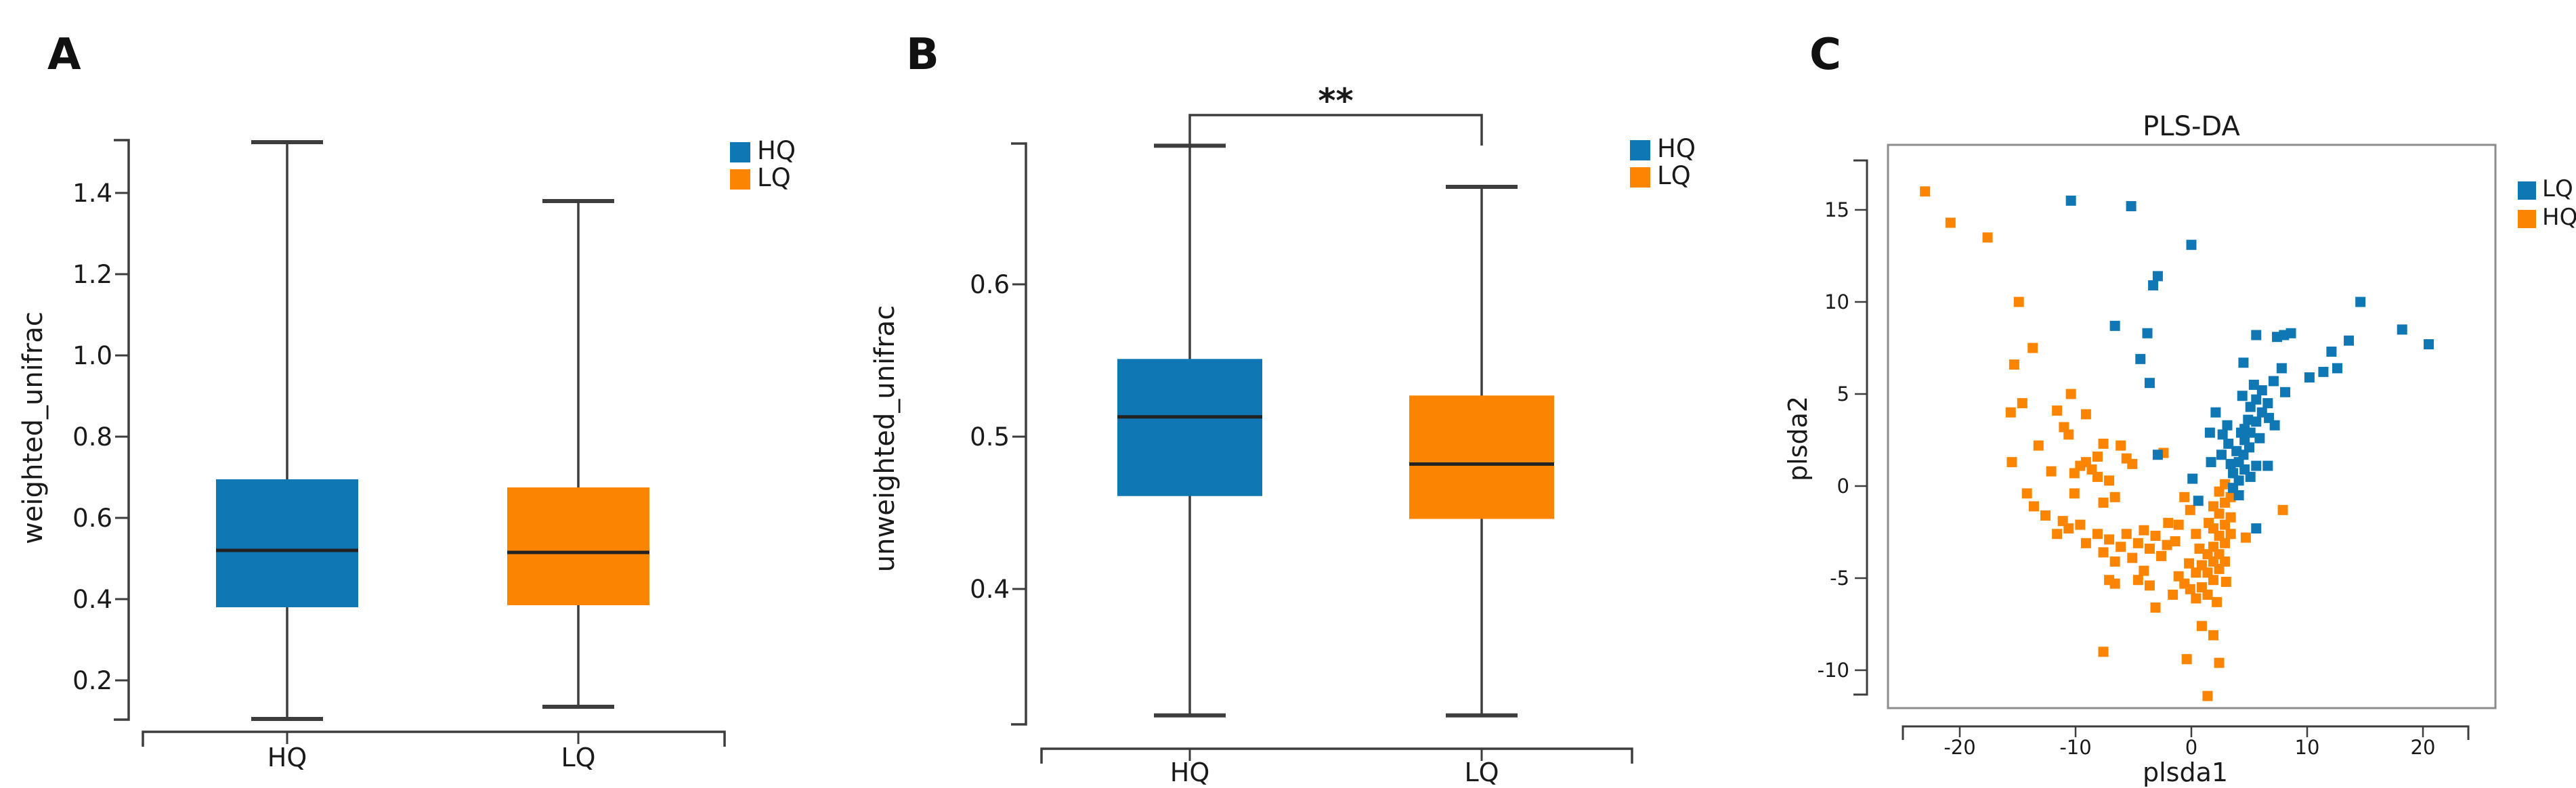 This screenshot has height=788, width=2576. Describe the element at coordinates (1959, 747) in the screenshot. I see `x-tick-label: -20` at that location.